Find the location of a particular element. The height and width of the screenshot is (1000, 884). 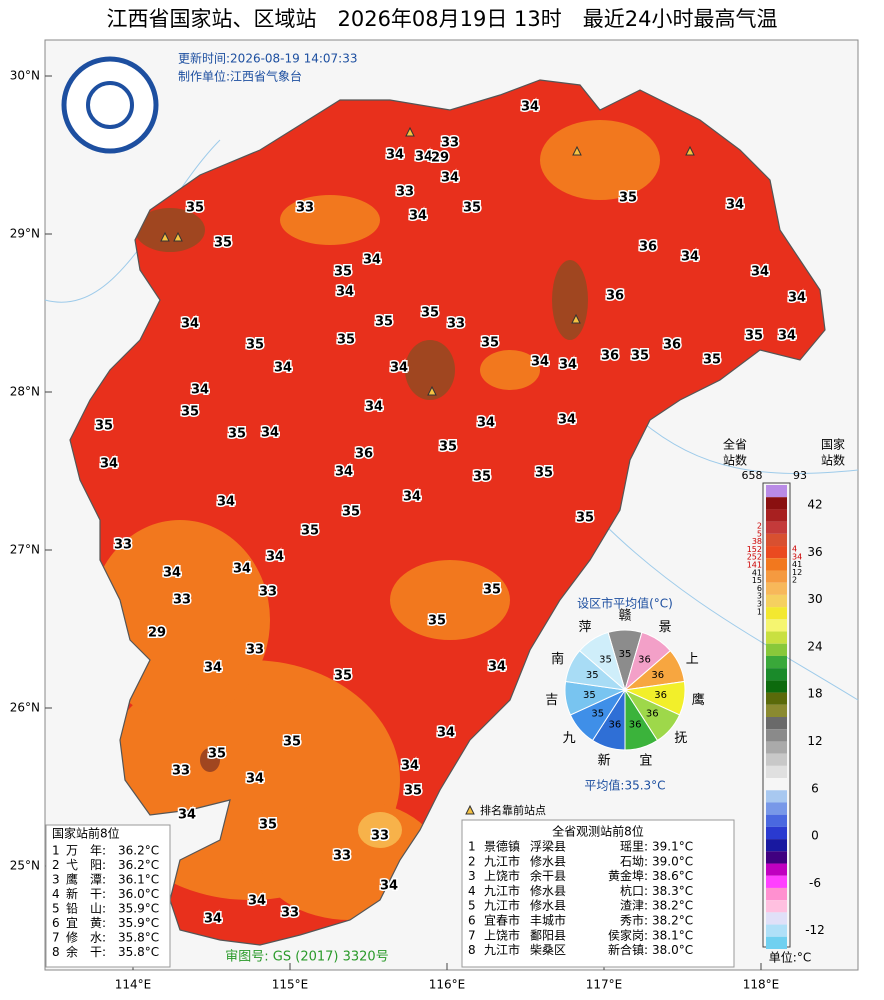

lat-label: 27°N is located at coordinates (25, 550).